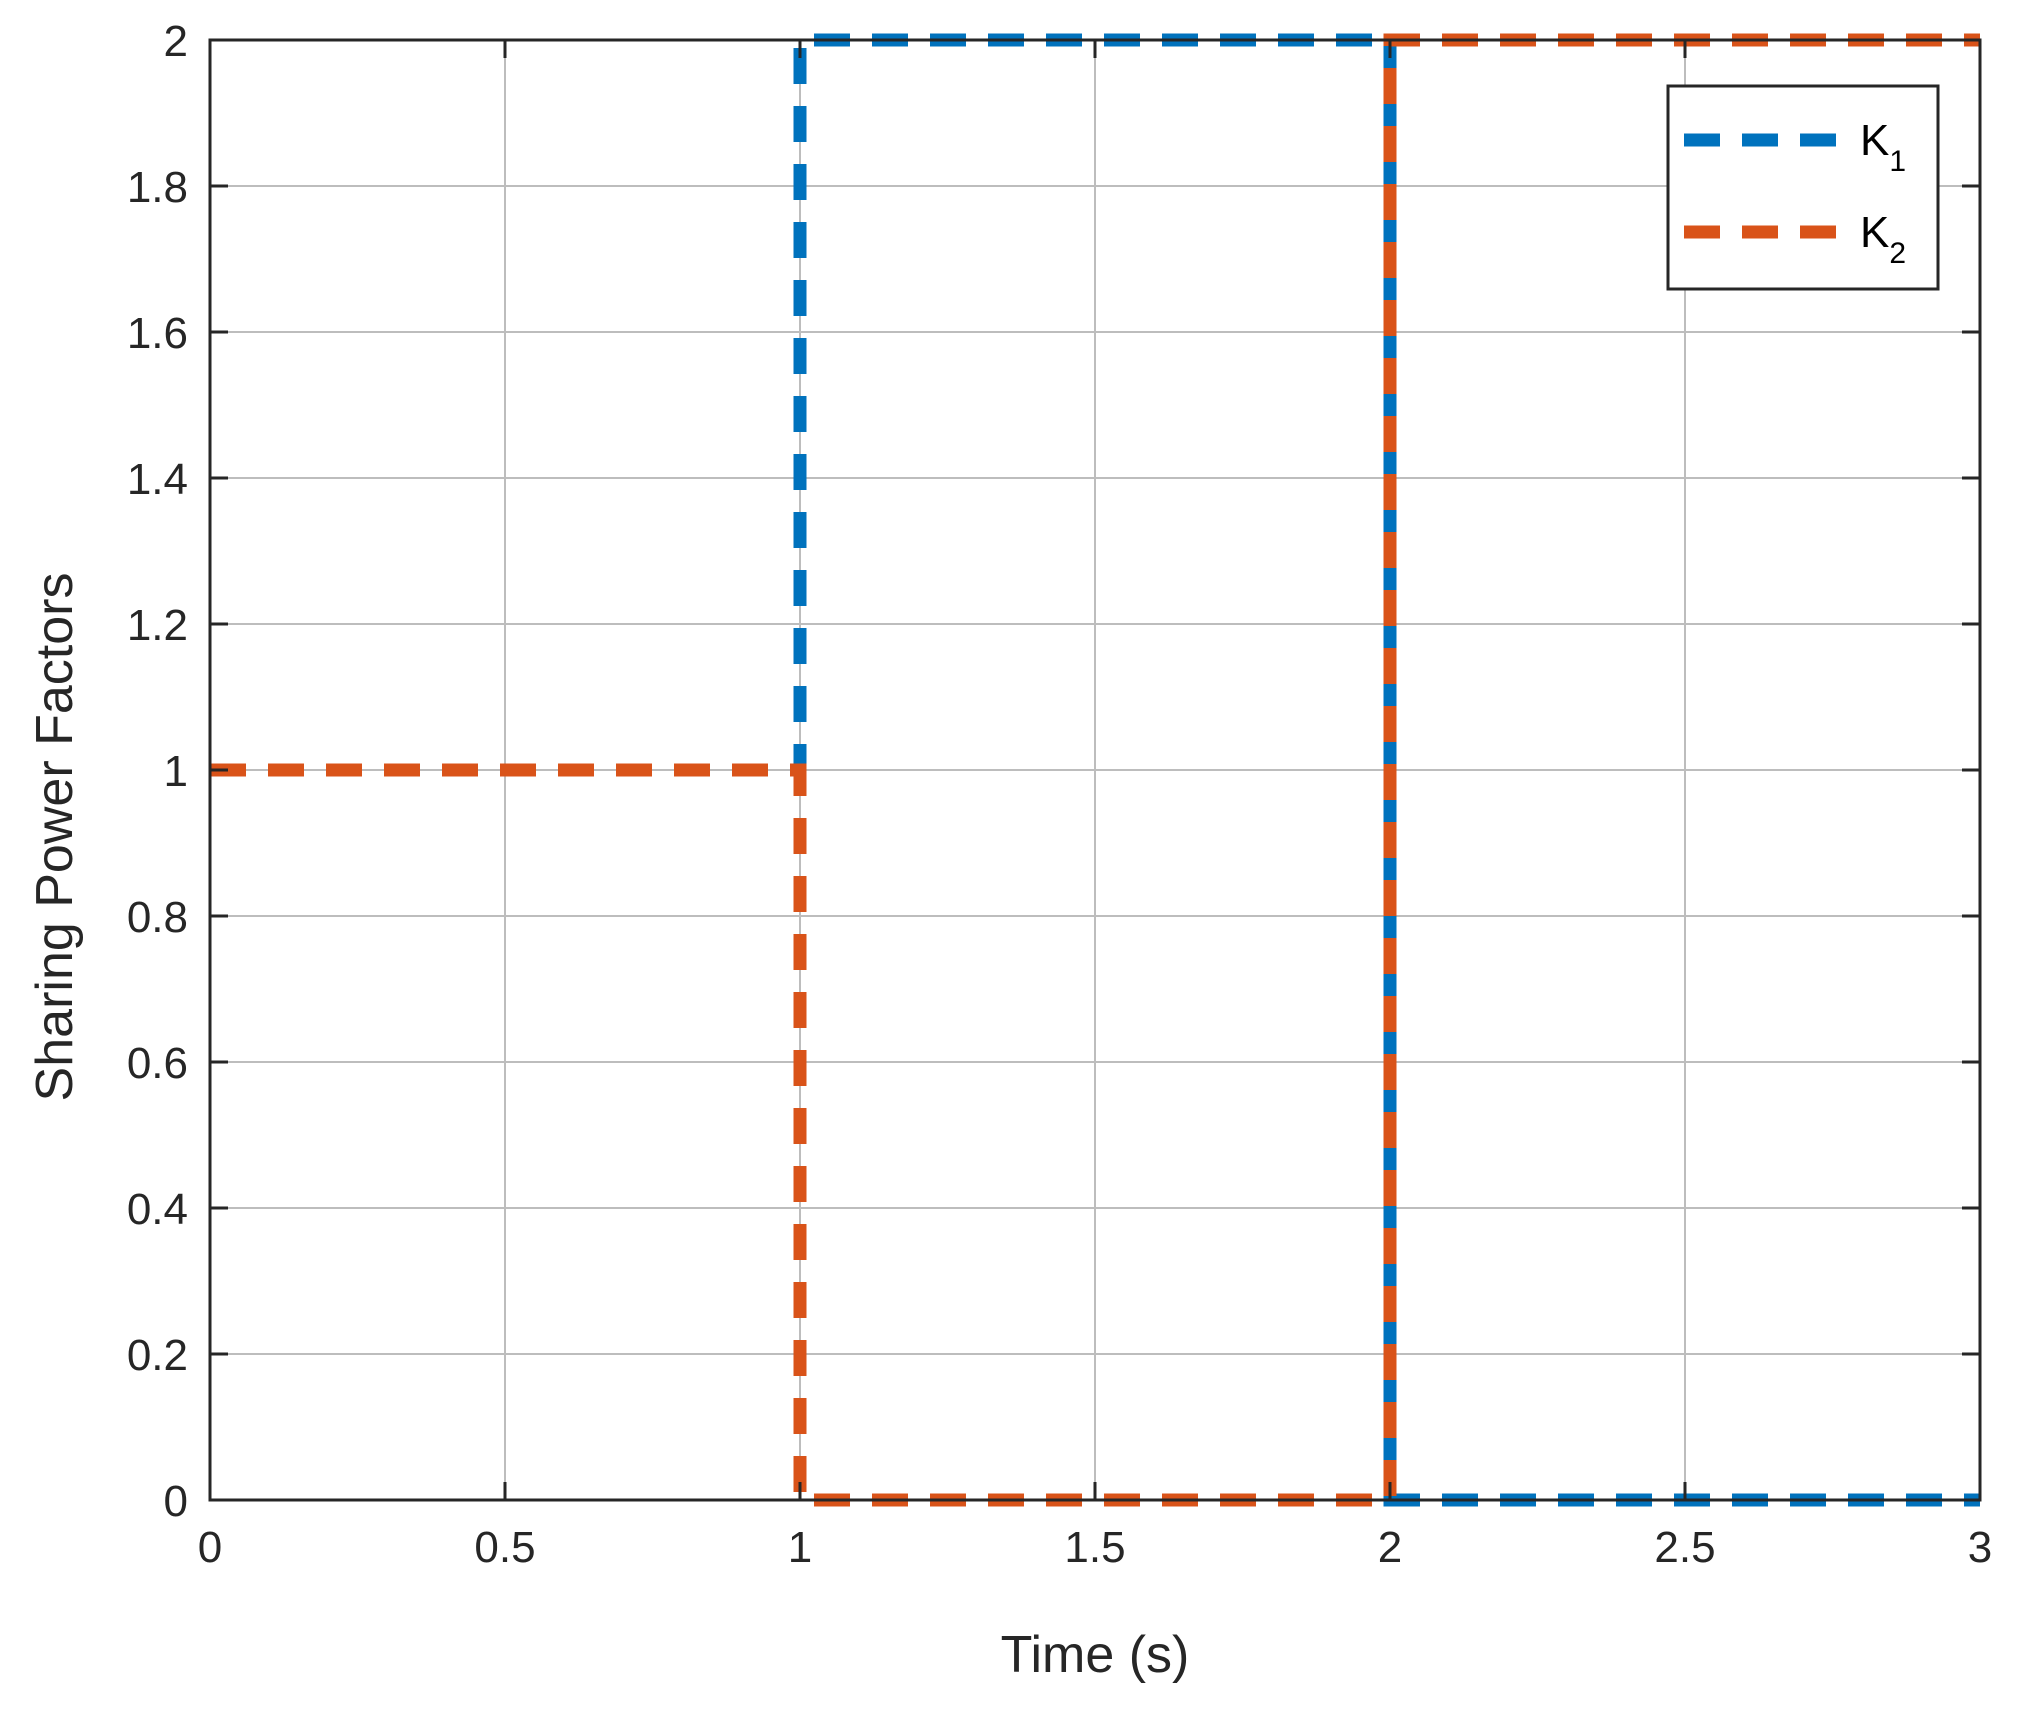 This screenshot has width=2019, height=1717. Describe the element at coordinates (157, 1355) in the screenshot. I see `y-tick-label: 0.2` at that location.